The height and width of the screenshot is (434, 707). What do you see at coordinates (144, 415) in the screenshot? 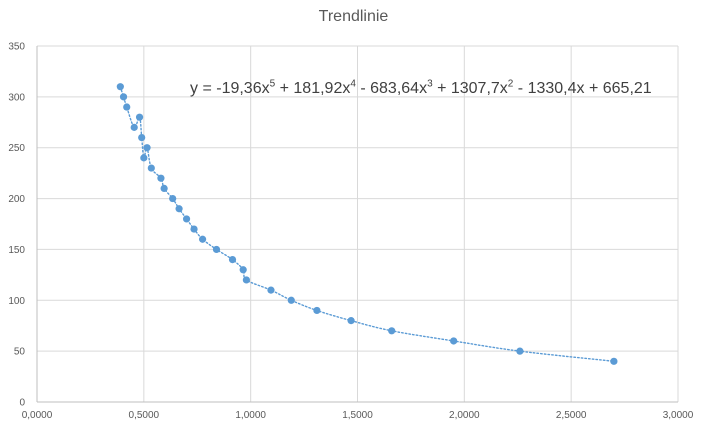
I see `x-tick-label: 0,5000` at bounding box center [144, 415].